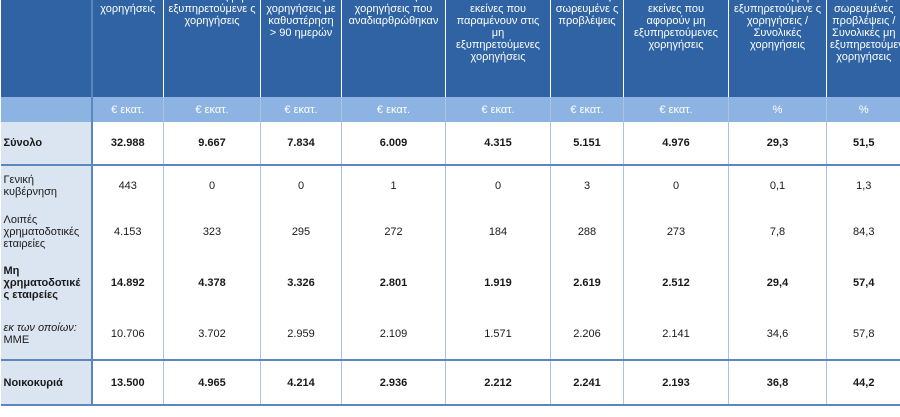 This screenshot has height=417, width=900. I want to click on row-label: Νοικοκυριά, so click(46, 382).